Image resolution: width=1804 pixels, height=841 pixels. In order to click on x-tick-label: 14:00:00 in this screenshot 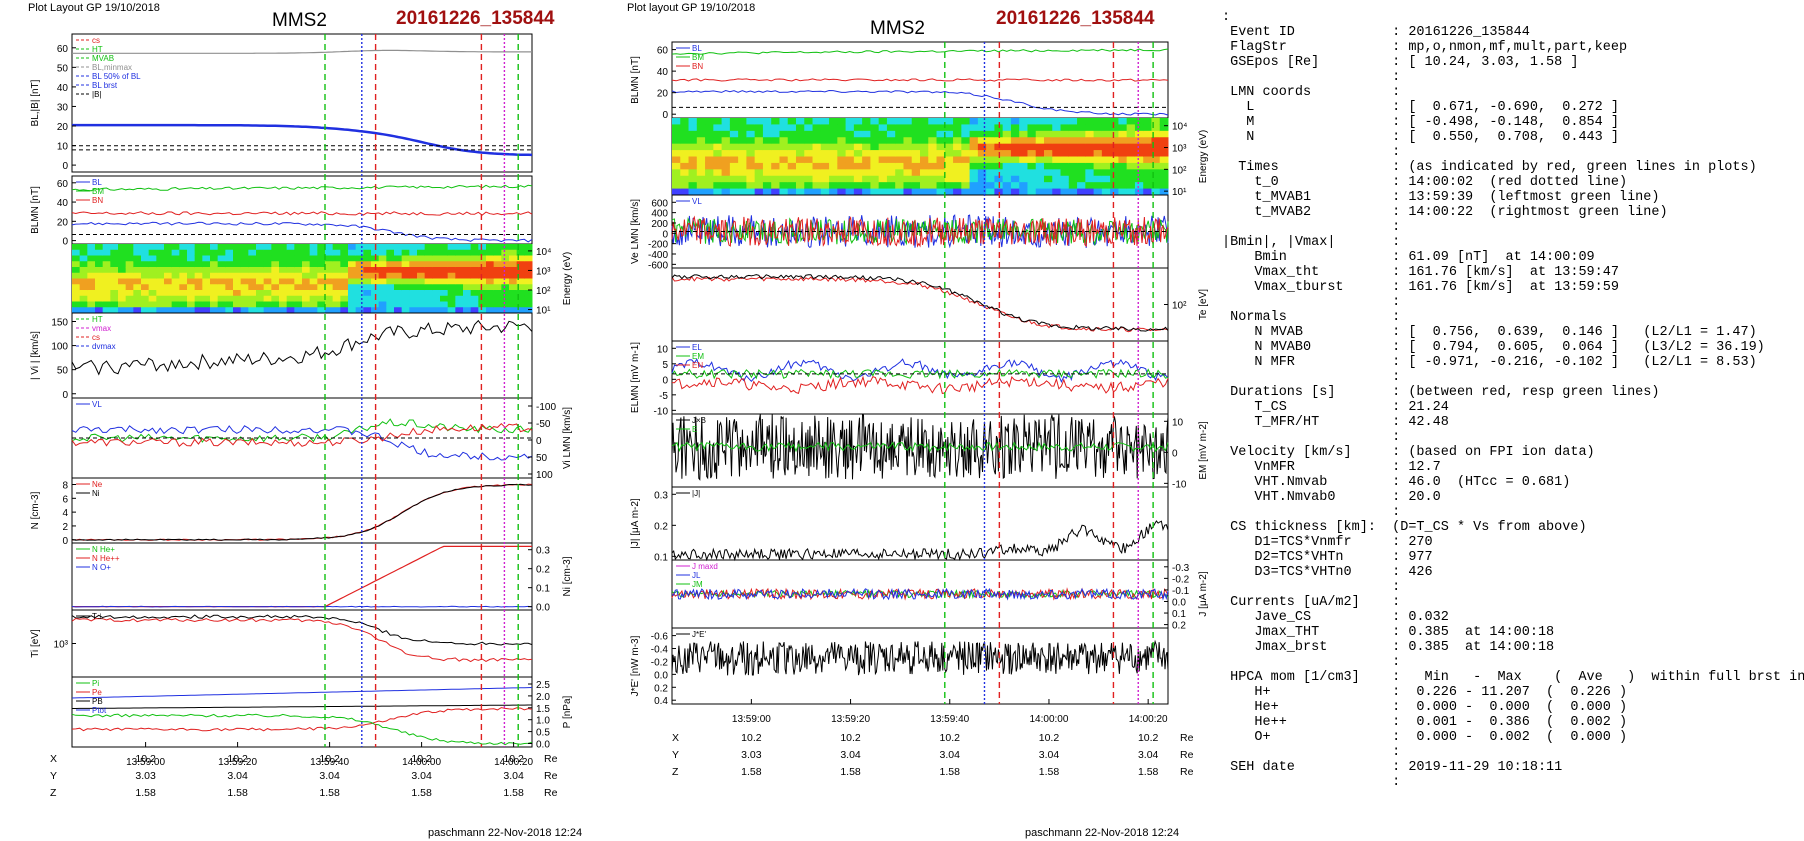, I will do `click(421, 762)`.